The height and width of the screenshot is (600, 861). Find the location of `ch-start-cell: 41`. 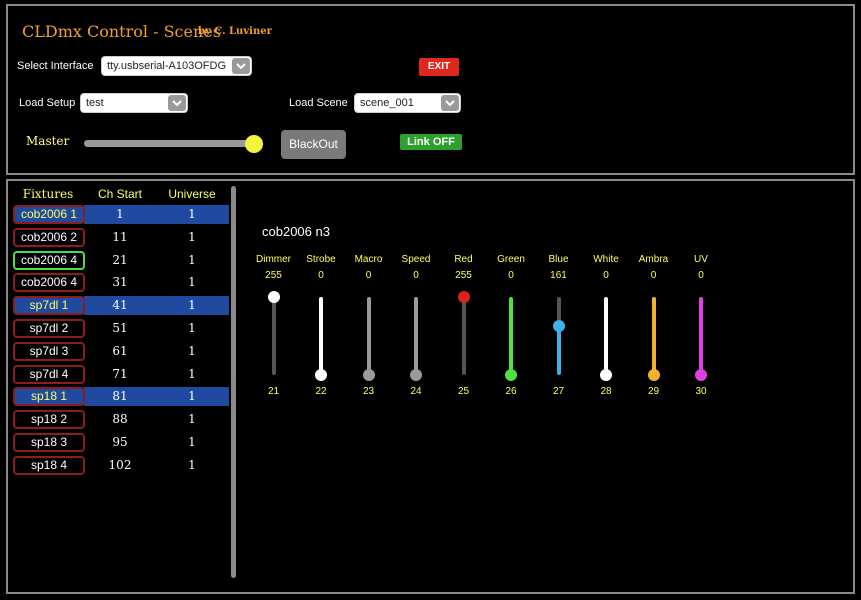

ch-start-cell: 41 is located at coordinates (120, 305).